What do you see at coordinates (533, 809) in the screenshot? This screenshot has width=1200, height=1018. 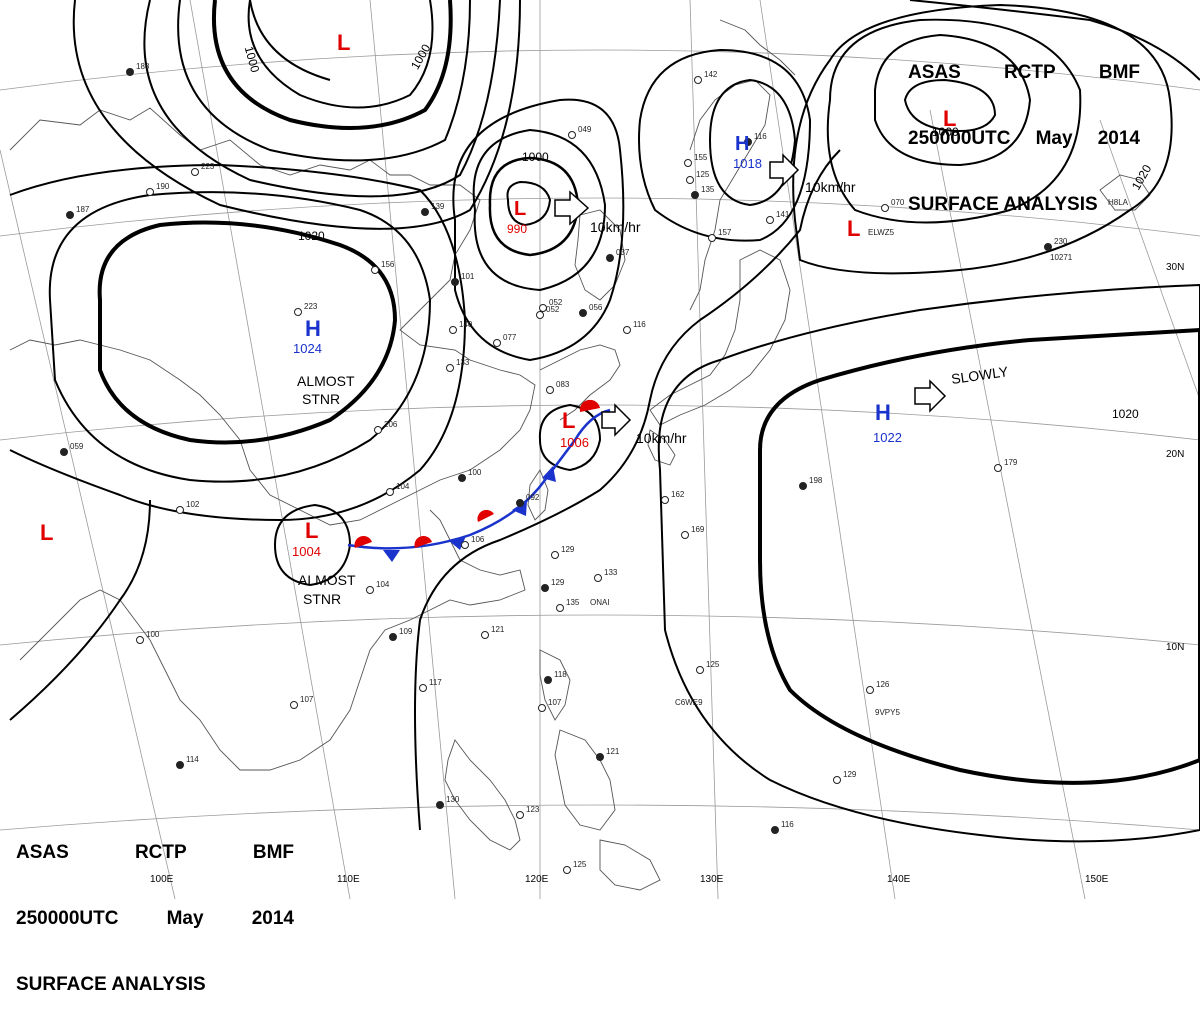 I see `station-pressure: 123` at bounding box center [533, 809].